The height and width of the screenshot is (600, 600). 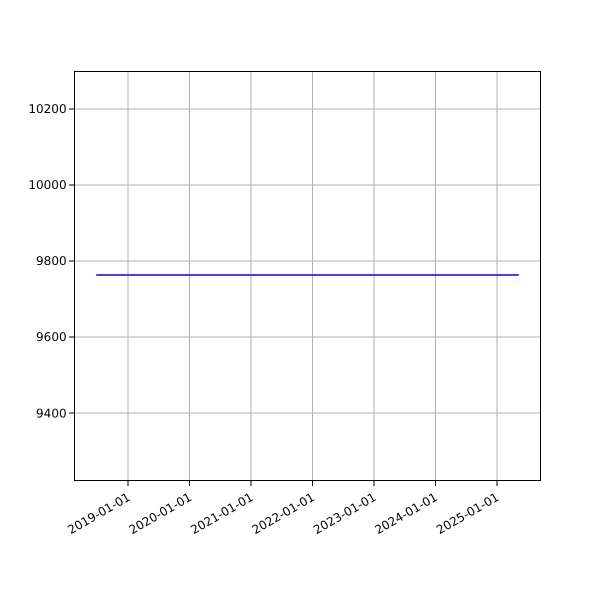 I want to click on y-tick-label: 9800, so click(x=51, y=261).